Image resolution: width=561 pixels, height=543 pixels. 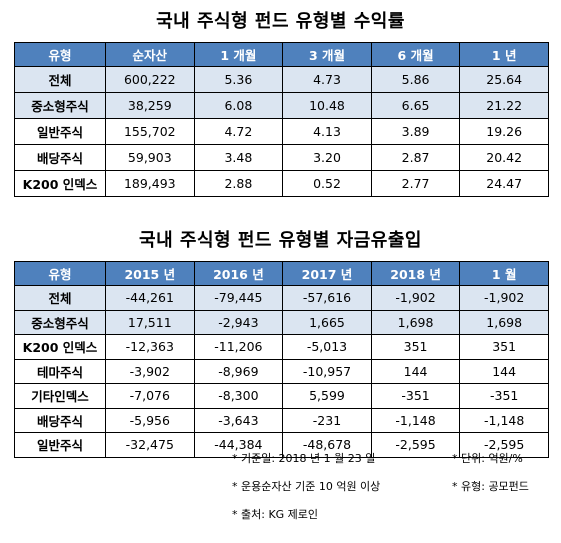 What do you see at coordinates (327, 157) in the screenshot?
I see `table-cell: 3.20` at bounding box center [327, 157].